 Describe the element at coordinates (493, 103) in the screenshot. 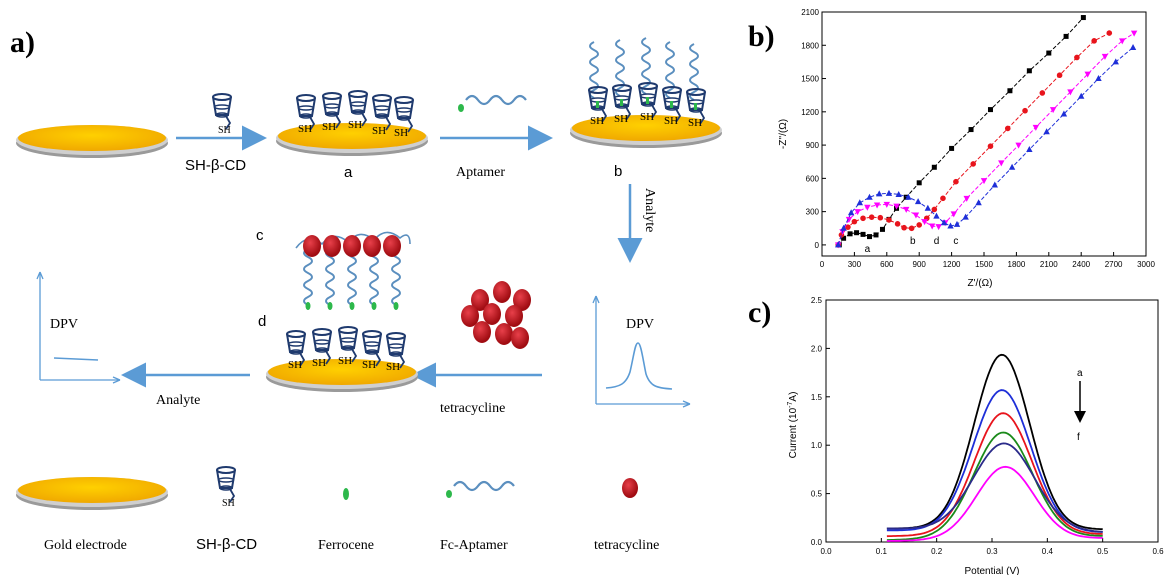

I see `arrow2-aptamer-icon` at that location.